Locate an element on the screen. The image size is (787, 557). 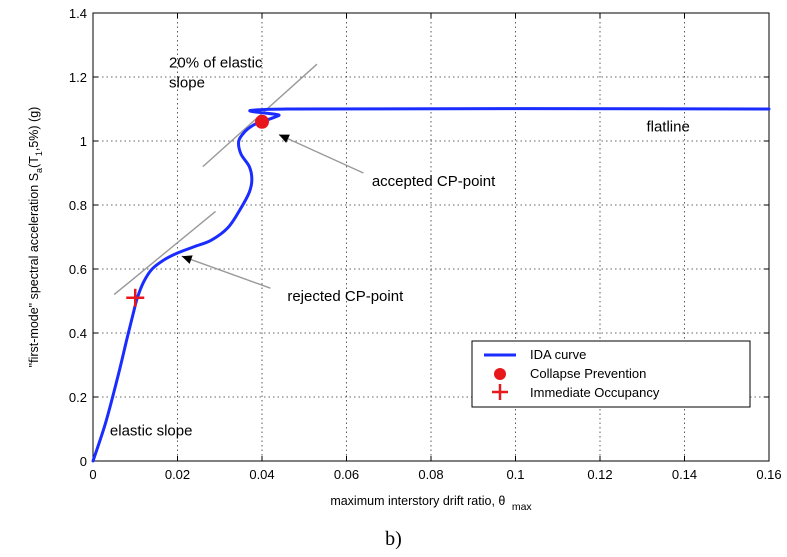
annotation-elastic20: slope is located at coordinates (187, 82).